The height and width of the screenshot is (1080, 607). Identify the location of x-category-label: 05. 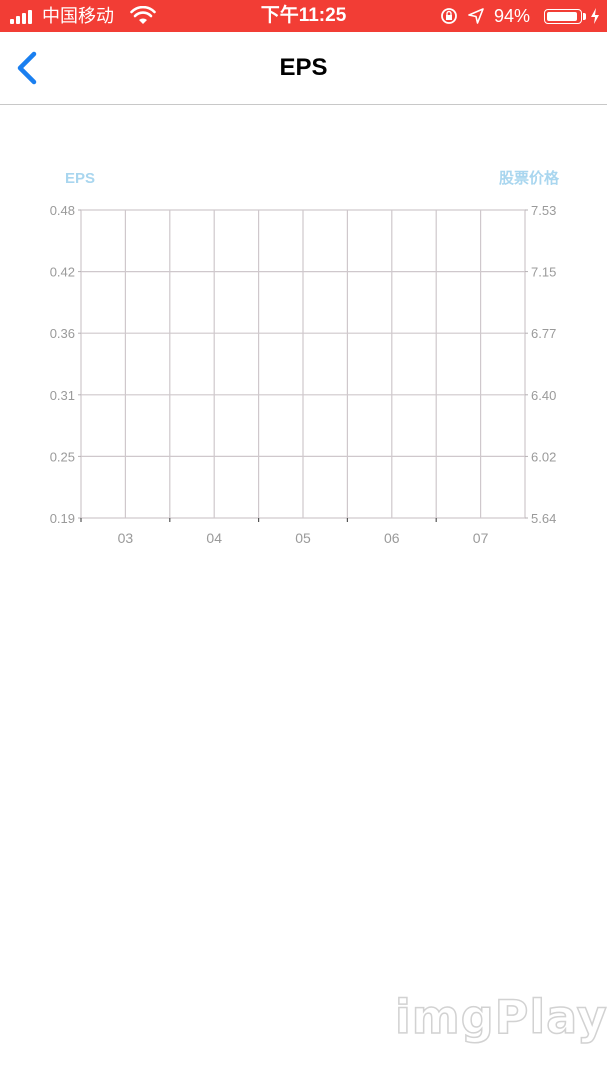
(303, 538).